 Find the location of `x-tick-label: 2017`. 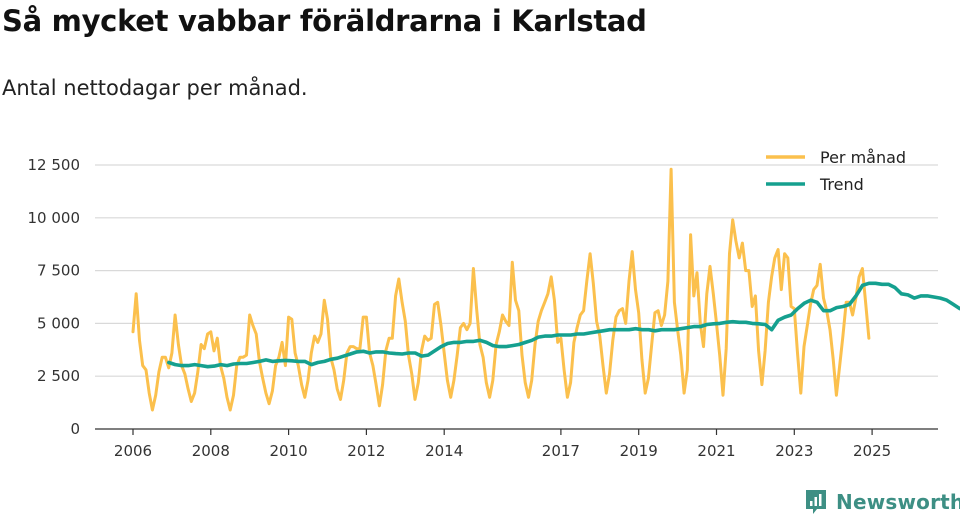

x-tick-label: 2017 is located at coordinates (561, 451).